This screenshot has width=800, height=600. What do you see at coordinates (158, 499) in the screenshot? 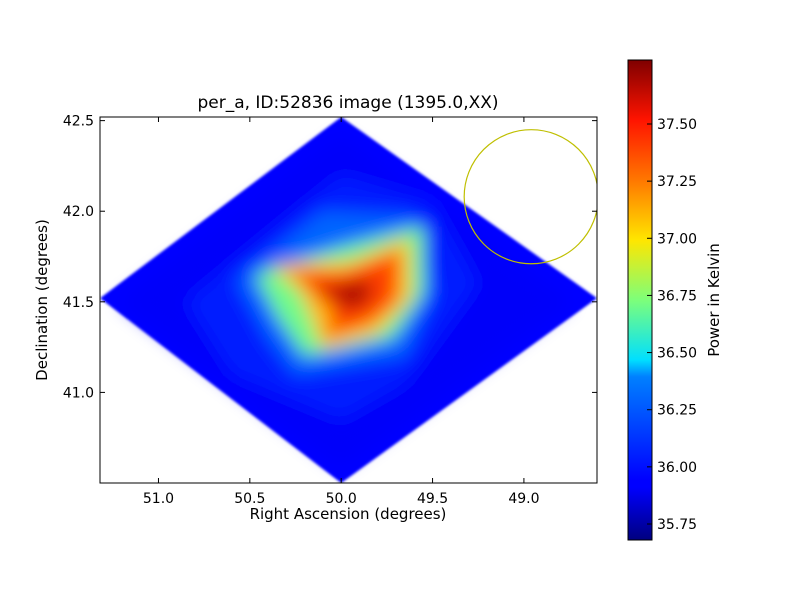
I see `x-tick-label: 51.0` at bounding box center [158, 499].